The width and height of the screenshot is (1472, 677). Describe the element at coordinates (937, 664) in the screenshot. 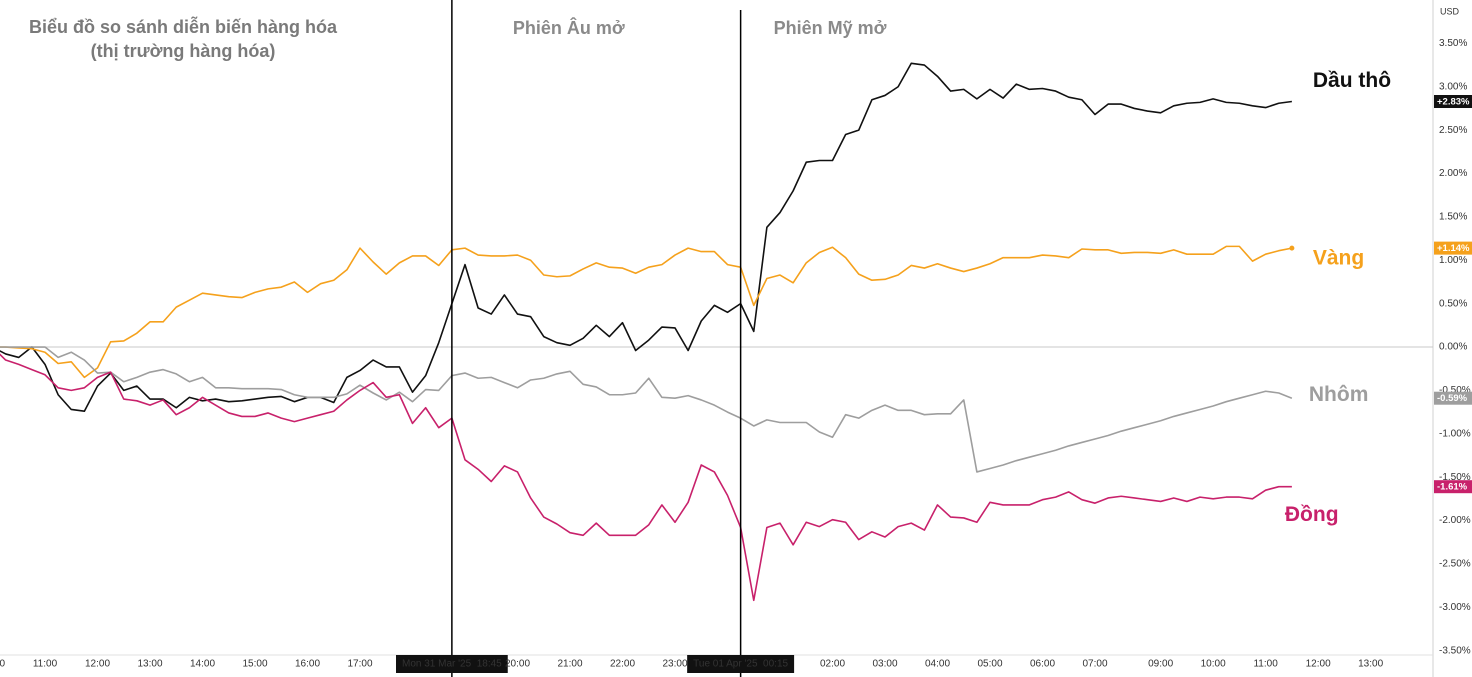

I see `x-tick-label: 04:00` at that location.